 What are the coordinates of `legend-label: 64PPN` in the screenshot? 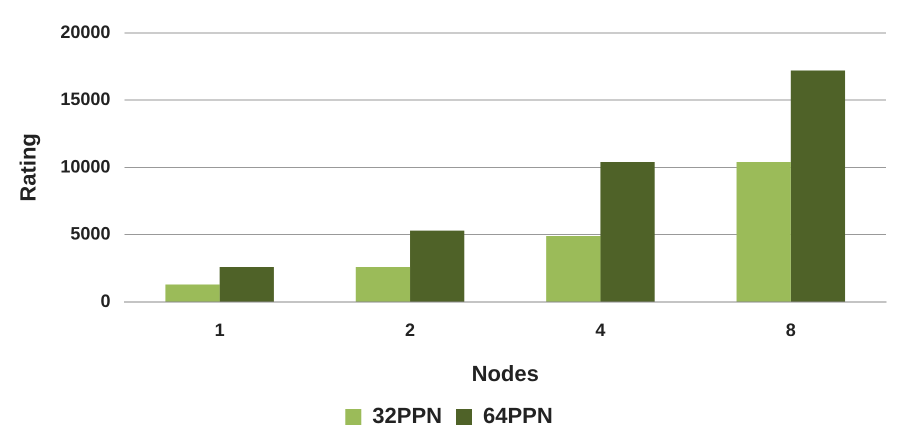 It's located at (518, 415).